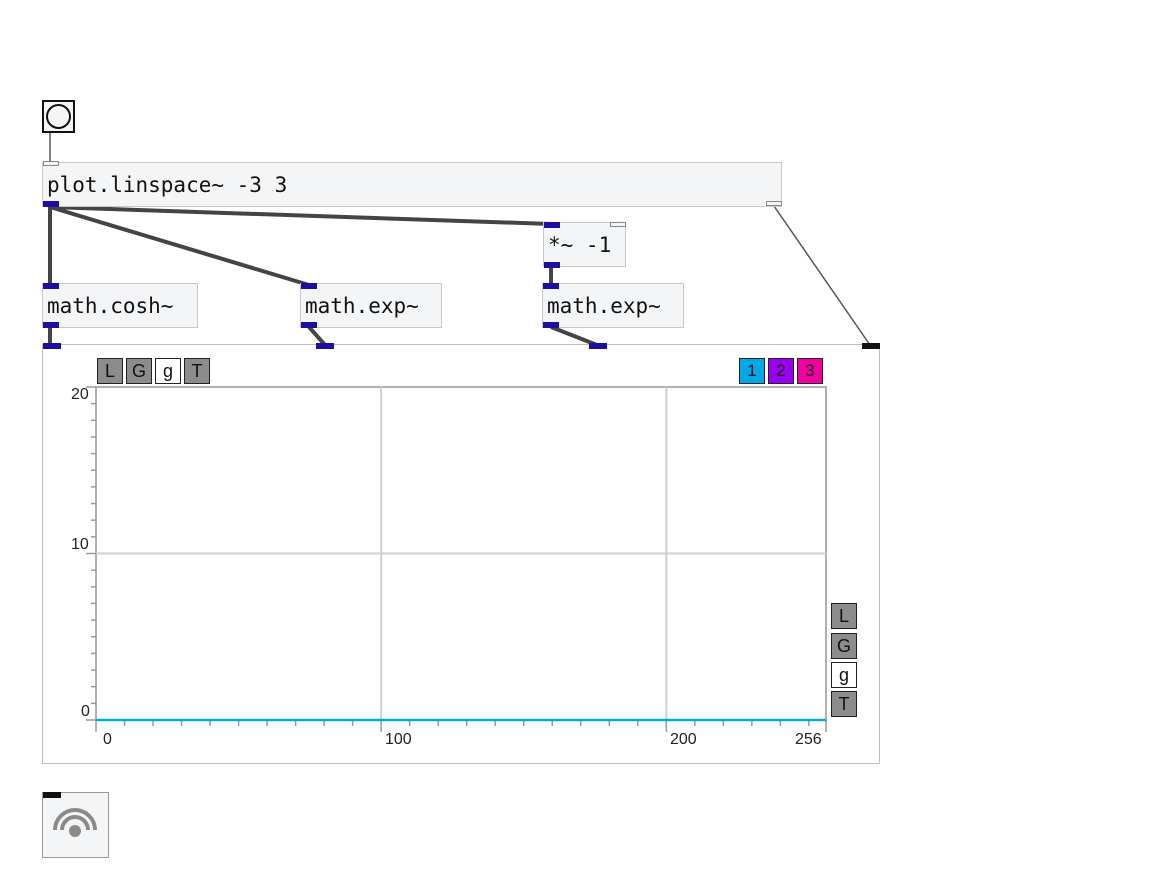  Describe the element at coordinates (51, 163) in the screenshot. I see `linspace-inlet` at that location.